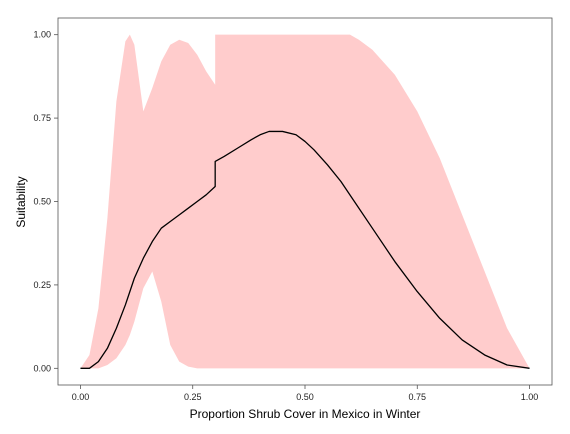  I want to click on x-axis: 0.00 0.25 0.50 0.75 1.00, so click(305, 393).